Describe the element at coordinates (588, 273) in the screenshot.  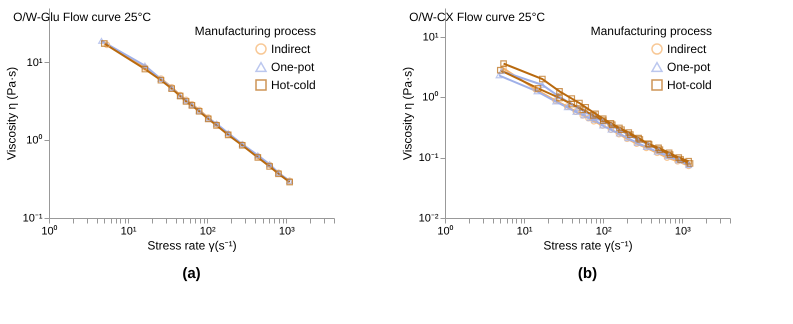
I see `text: (b)` at that location.